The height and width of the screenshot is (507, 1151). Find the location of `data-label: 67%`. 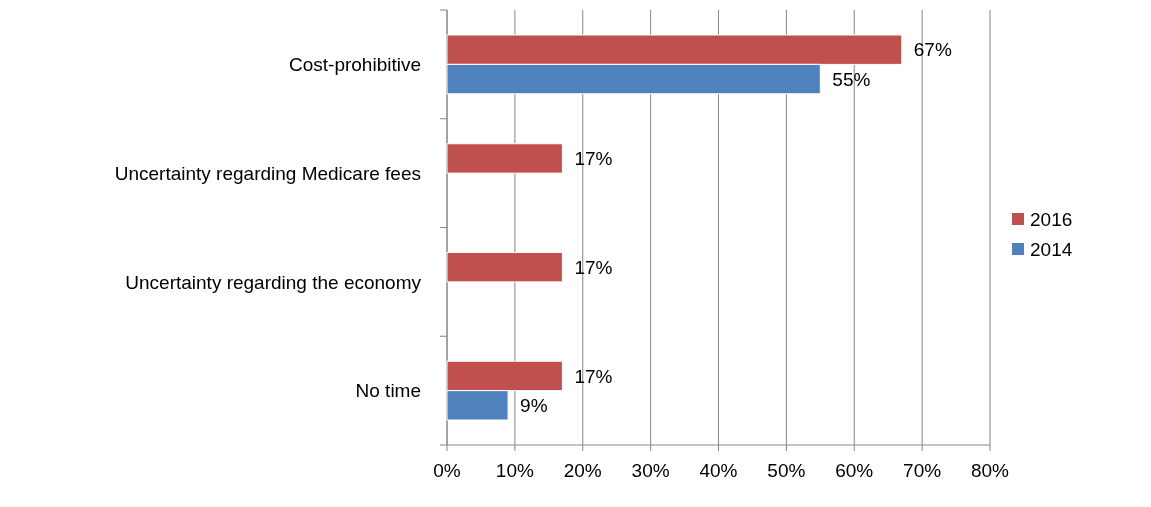

data-label: 67% is located at coordinates (932, 50).